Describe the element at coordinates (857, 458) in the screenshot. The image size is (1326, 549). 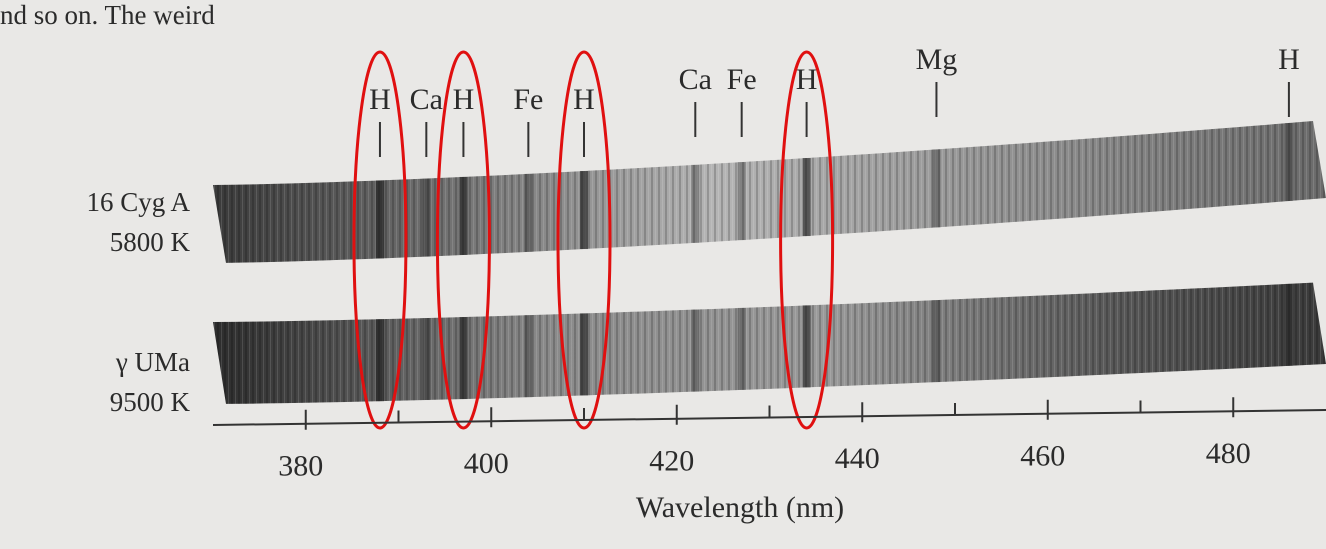
I see `tick-label: 440` at that location.